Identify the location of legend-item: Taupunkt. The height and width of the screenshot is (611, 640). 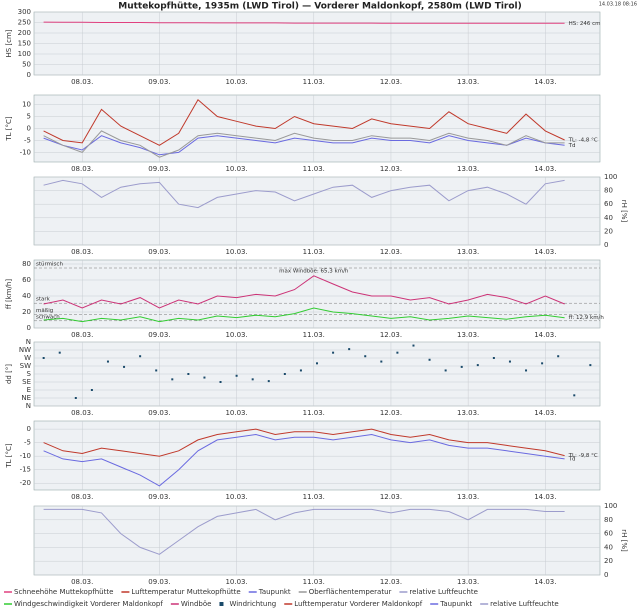
(451, 604).